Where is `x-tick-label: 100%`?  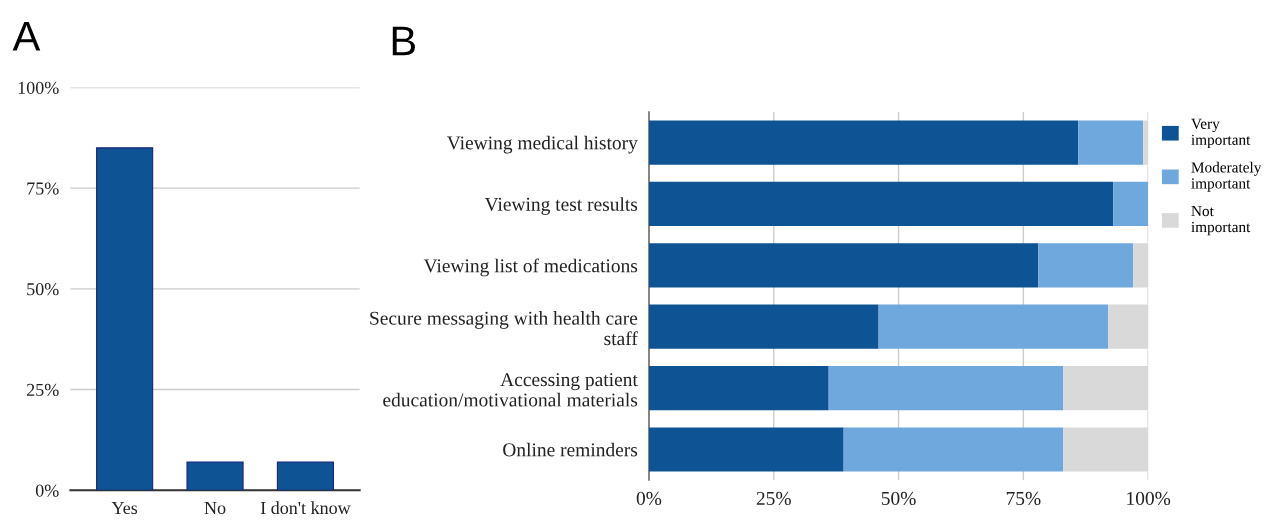
x-tick-label: 100% is located at coordinates (1149, 498).